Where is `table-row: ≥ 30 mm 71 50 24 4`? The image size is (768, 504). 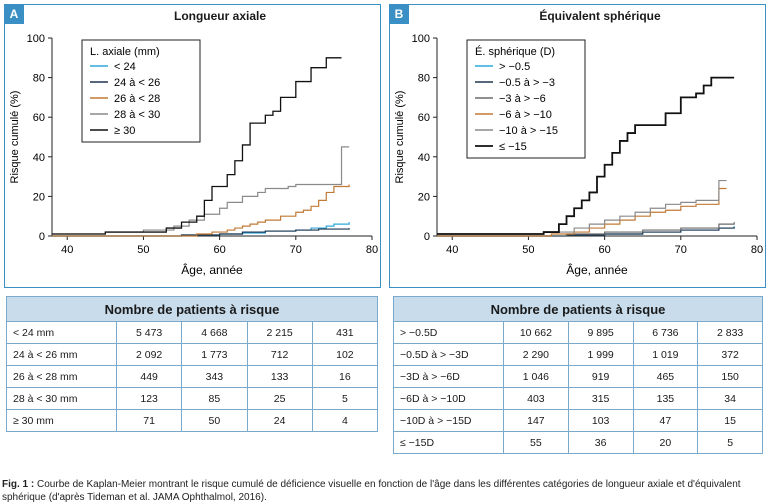 table-row: ≥ 30 mm 71 50 24 4 is located at coordinates (192, 420).